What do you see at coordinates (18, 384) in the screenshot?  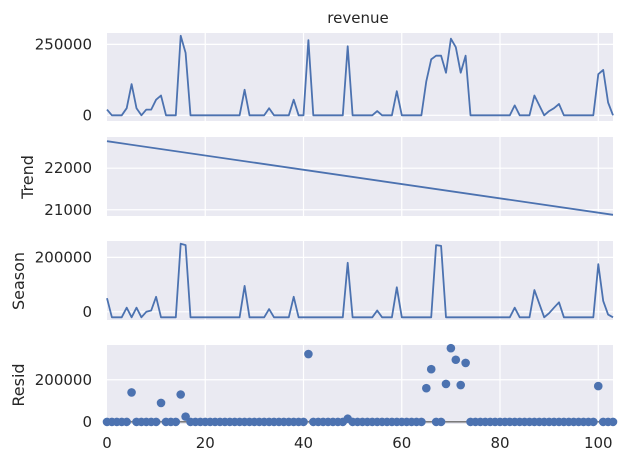 I see `resid-ylabel: Resid` at bounding box center [18, 384].